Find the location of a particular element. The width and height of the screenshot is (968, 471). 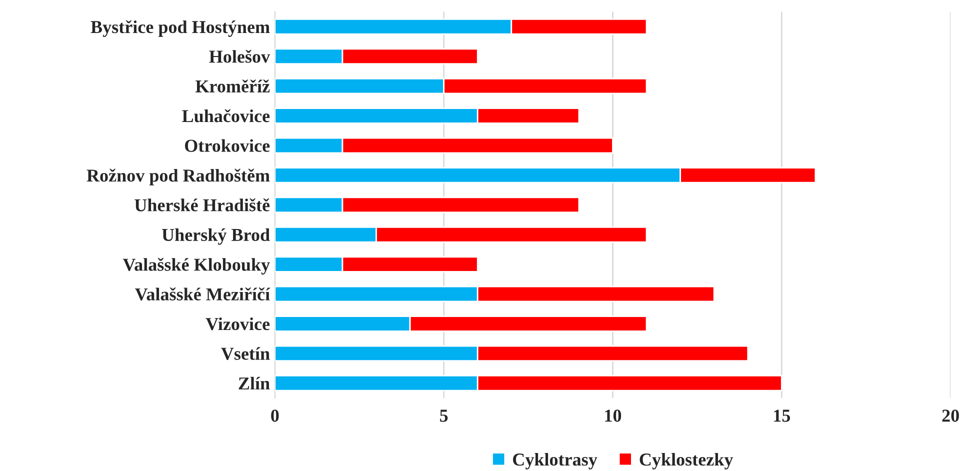

y-tick-label: Vsetín is located at coordinates (245, 353).